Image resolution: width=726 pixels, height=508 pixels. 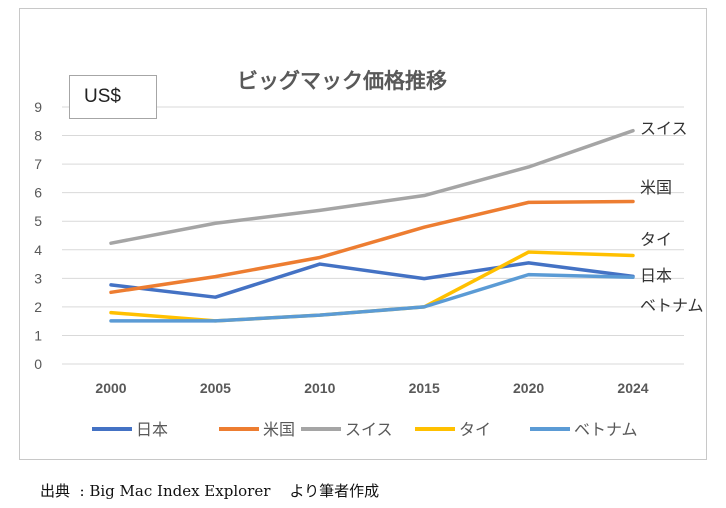 What do you see at coordinates (38, 250) in the screenshot?
I see `y-tick-label-4: 4` at bounding box center [38, 250].